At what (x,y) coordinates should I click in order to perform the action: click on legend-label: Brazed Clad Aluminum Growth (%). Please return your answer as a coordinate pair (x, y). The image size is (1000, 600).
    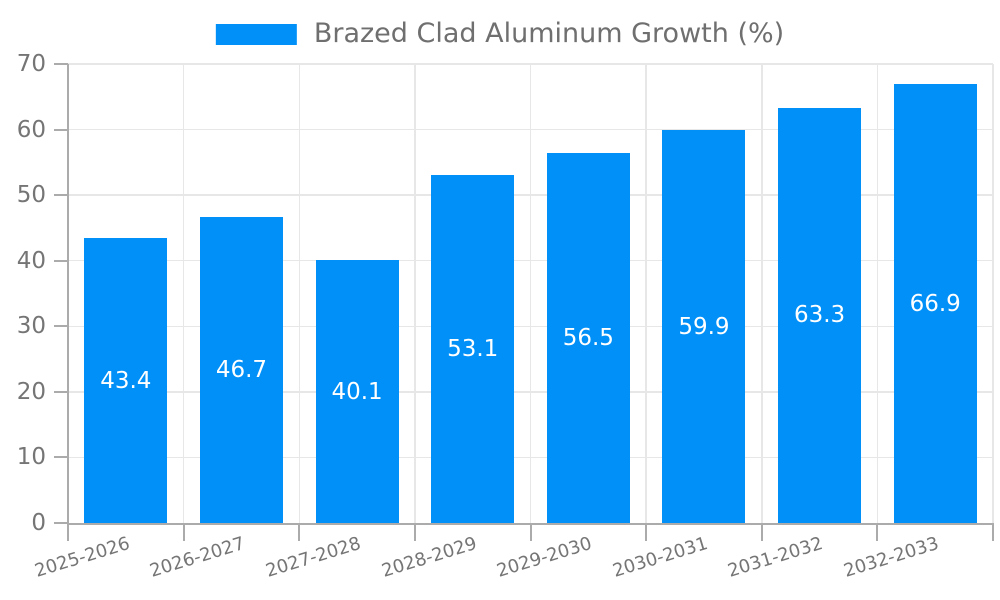
    Looking at the image, I should click on (549, 33).